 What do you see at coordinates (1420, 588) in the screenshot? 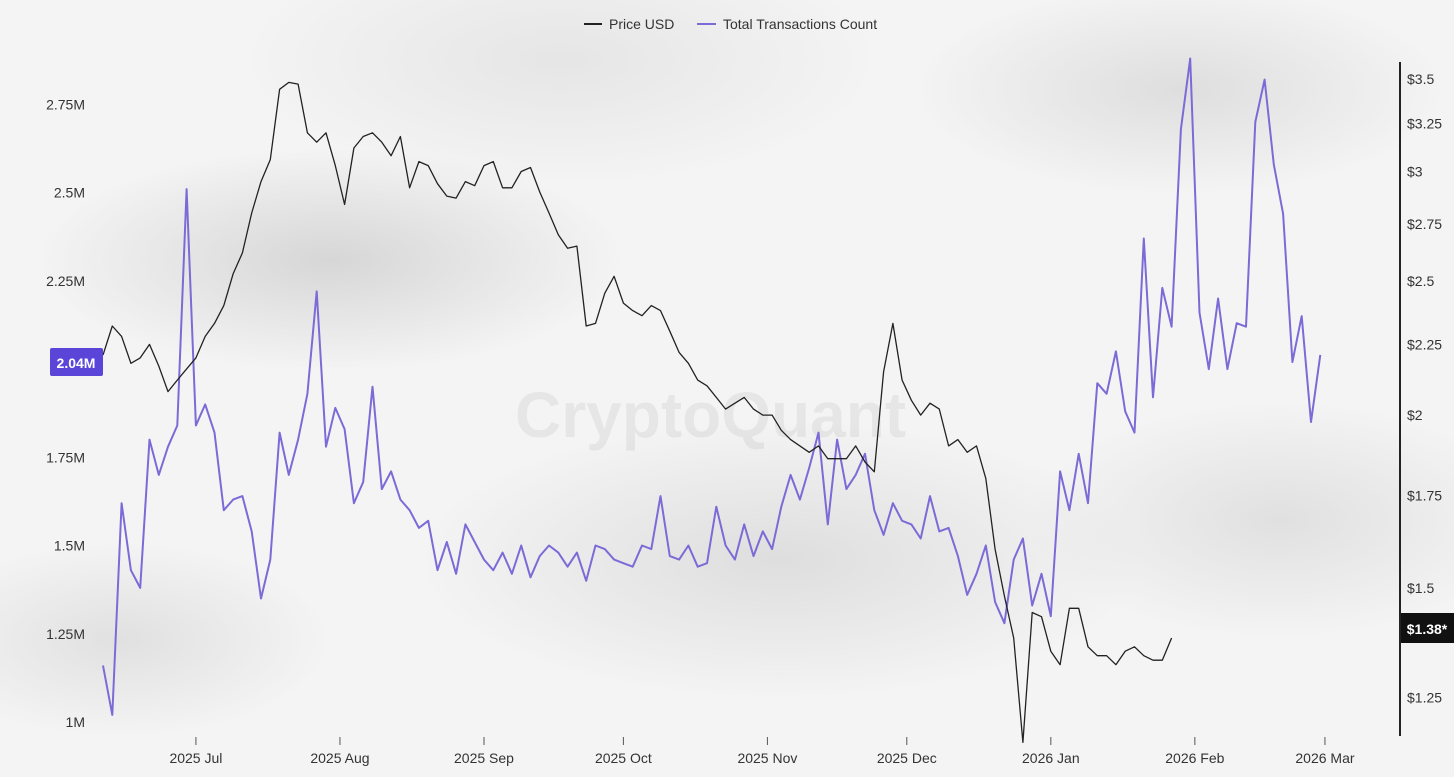
I see `right-axis-tick-label: $1.5` at bounding box center [1420, 588].